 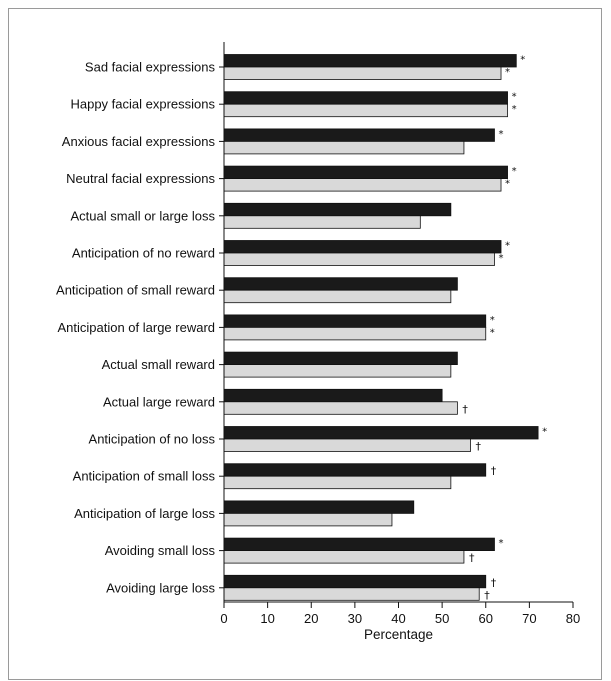 I want to click on category-label: Actual large reward, so click(x=159, y=401).